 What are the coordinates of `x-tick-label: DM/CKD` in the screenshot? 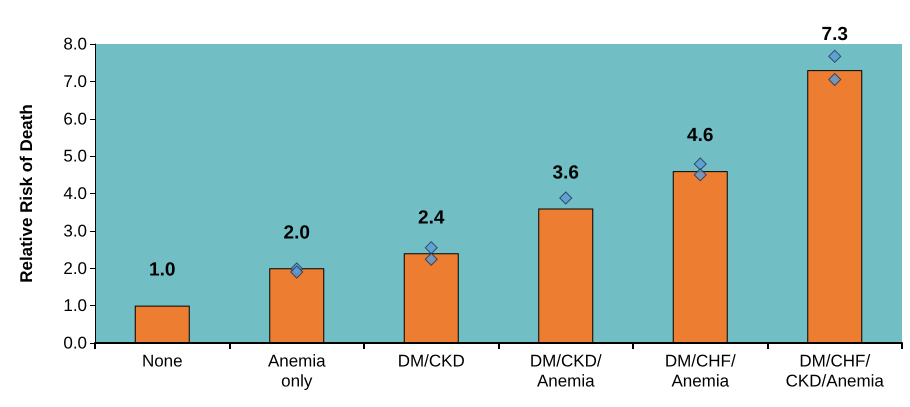 It's located at (431, 361).